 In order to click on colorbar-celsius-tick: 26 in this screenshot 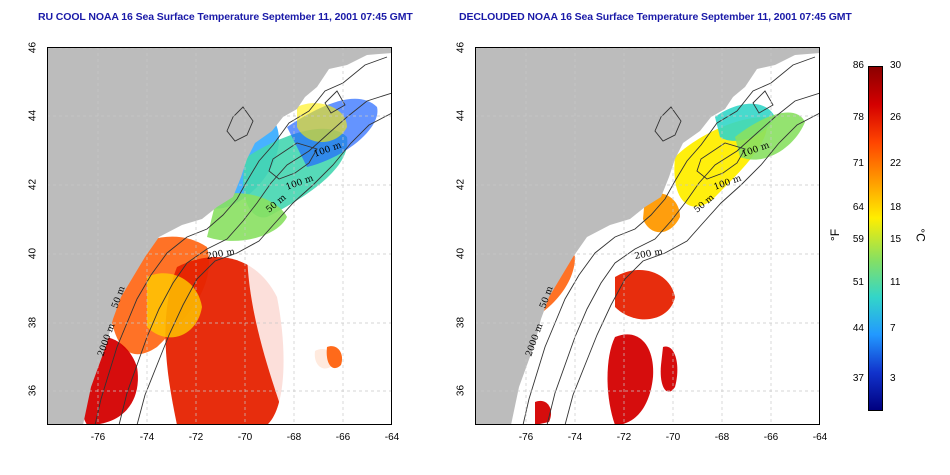, I will do `click(896, 118)`.